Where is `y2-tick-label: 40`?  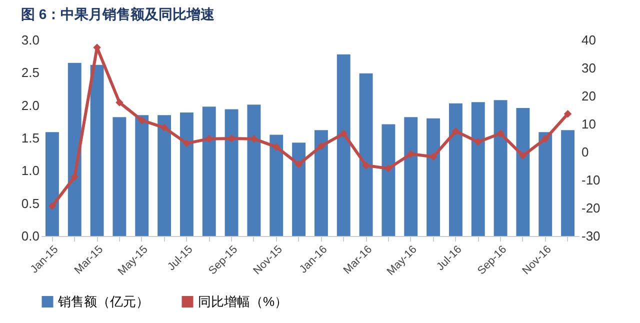
y2-tick-label: 40 is located at coordinates (589, 40).